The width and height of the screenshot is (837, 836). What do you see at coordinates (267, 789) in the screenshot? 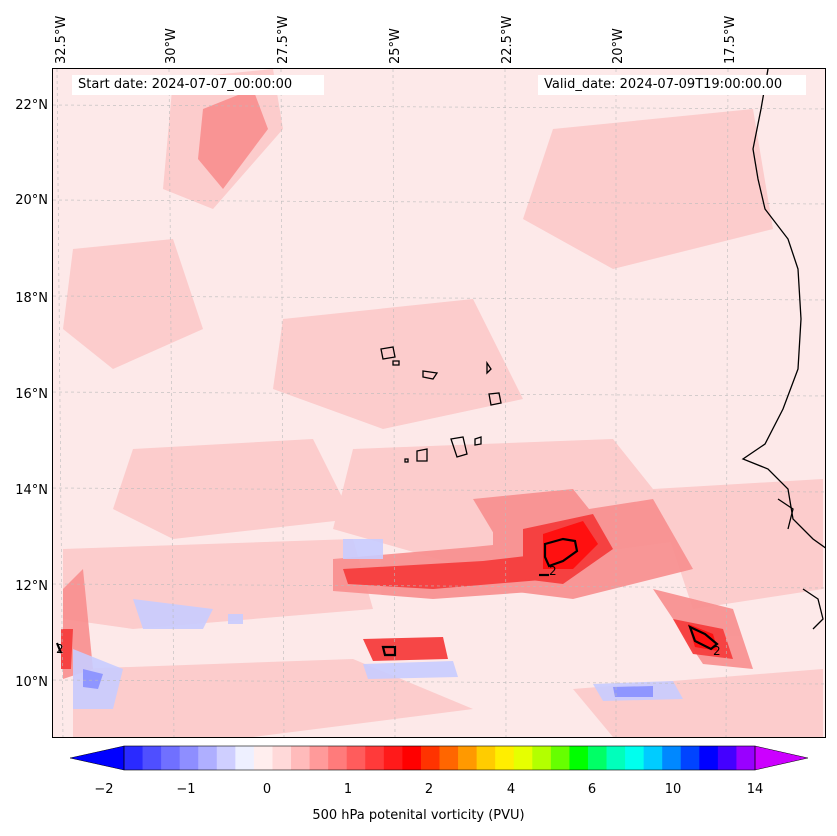
I see `colorbar-tick-0: 0` at bounding box center [267, 789].